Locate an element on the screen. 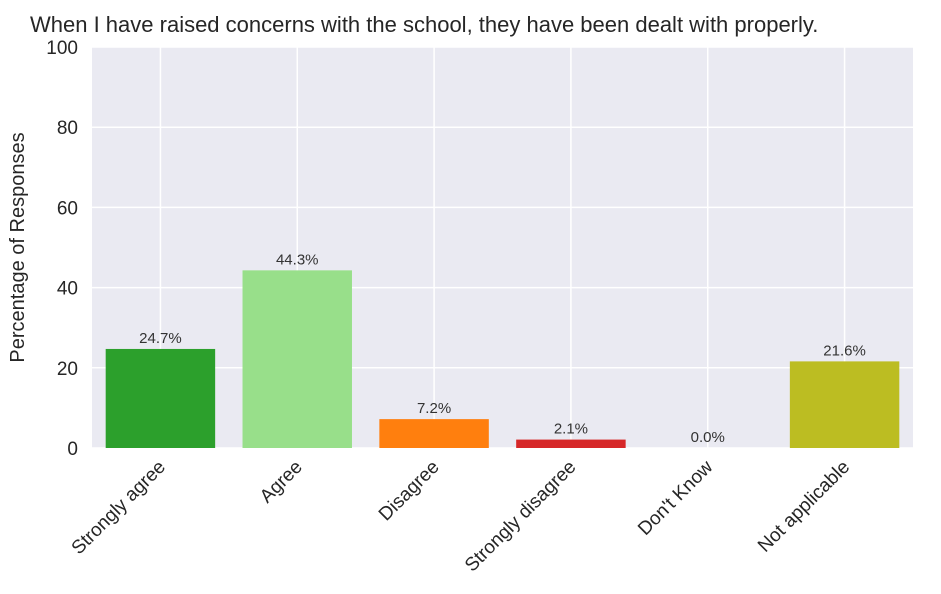 The image size is (941, 594). y-axis-label: Percentage of Responses is located at coordinates (18, 247).